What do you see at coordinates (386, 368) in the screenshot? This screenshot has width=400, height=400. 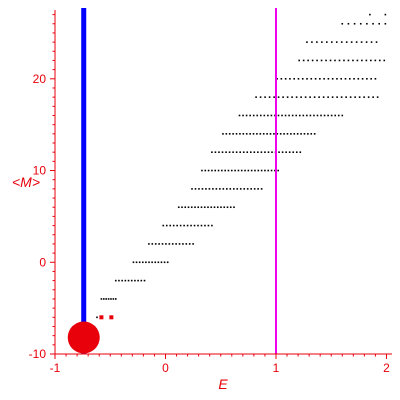 I see `x-tick-label: 2` at bounding box center [386, 368].